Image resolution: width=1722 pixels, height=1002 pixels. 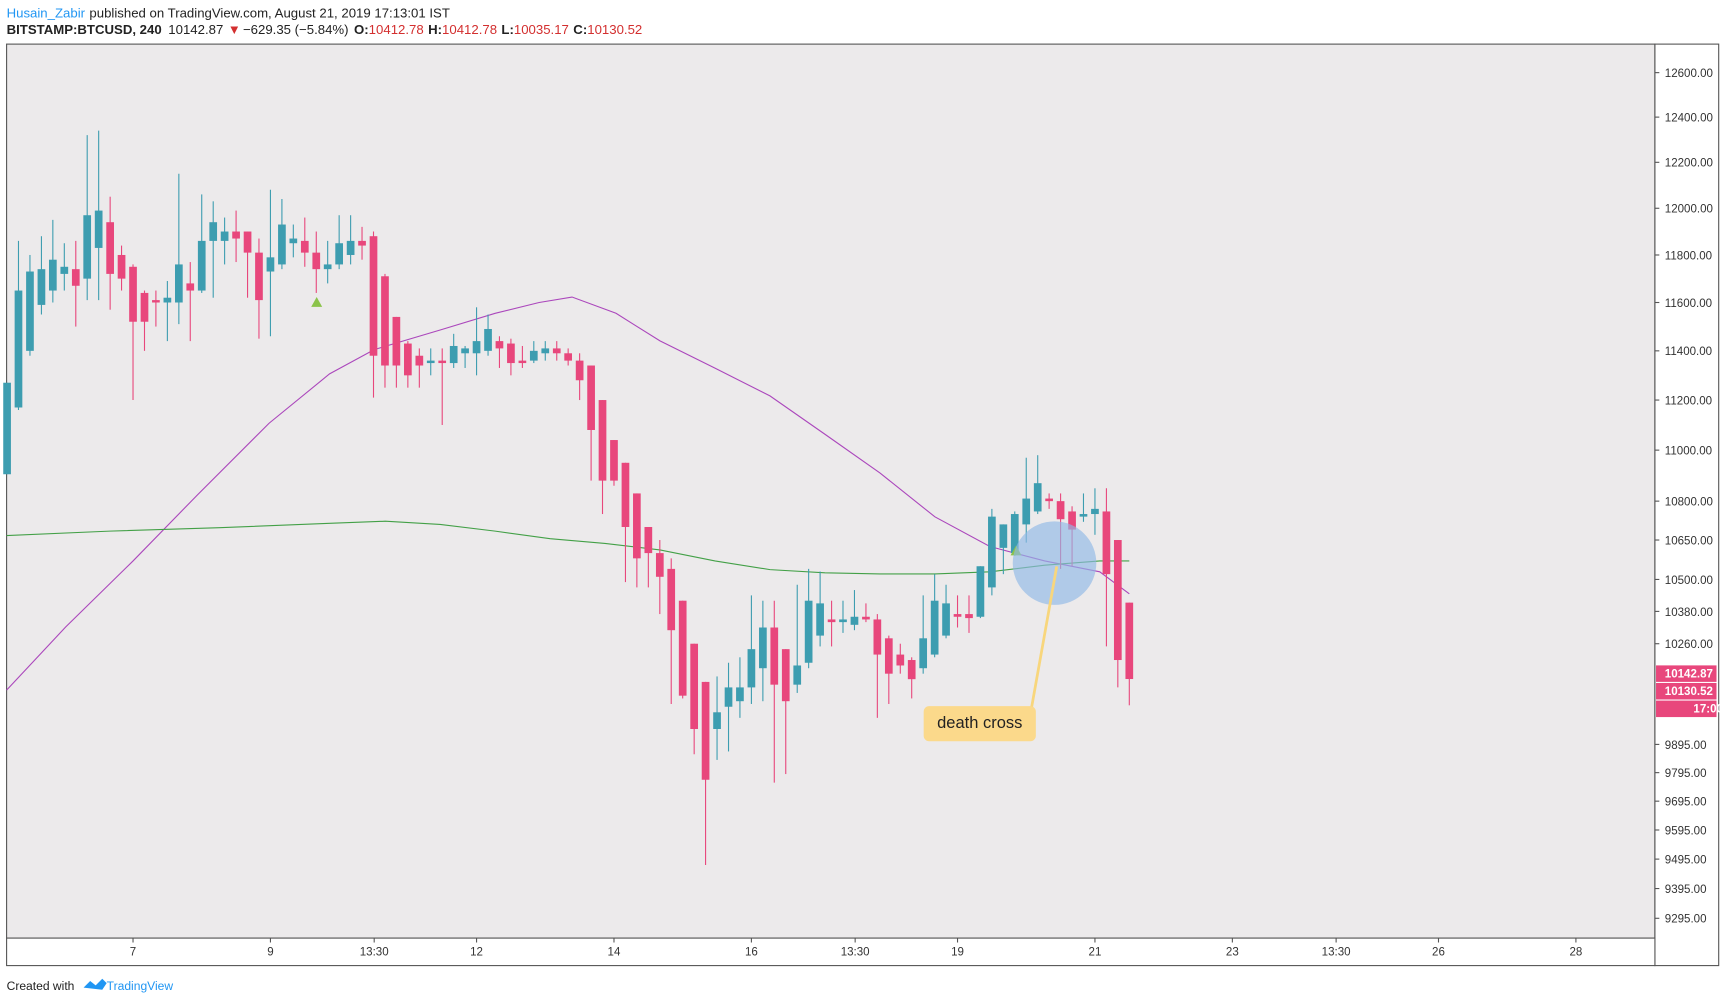 What do you see at coordinates (234, 29) in the screenshot?
I see `change-arrow: ▼` at bounding box center [234, 29].